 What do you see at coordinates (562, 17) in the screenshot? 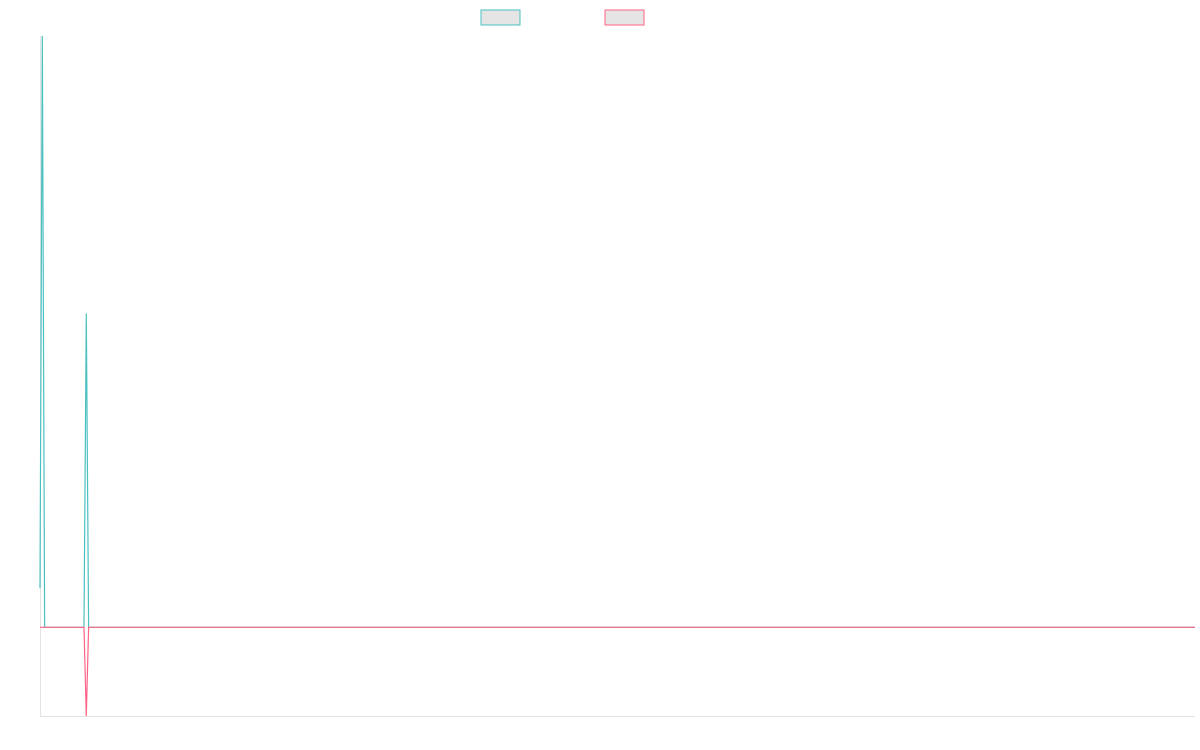
I see `legend` at bounding box center [562, 17].